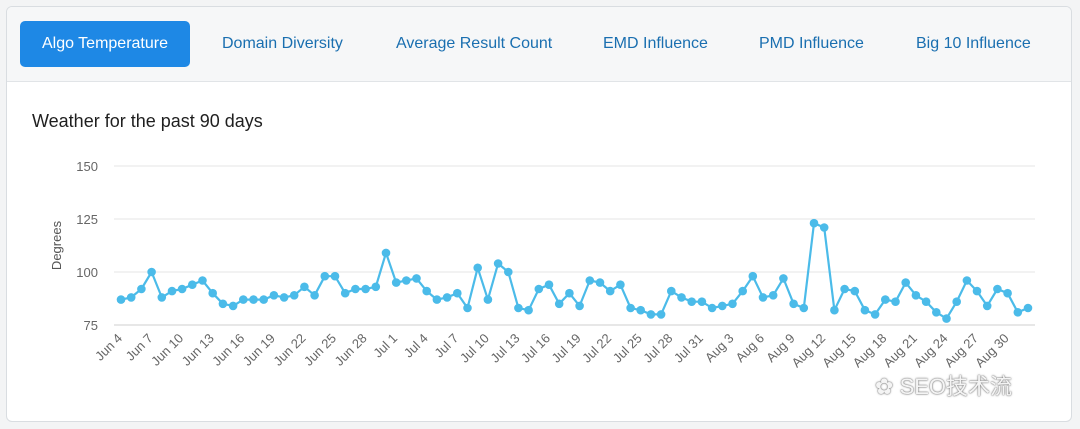 The width and height of the screenshot is (1080, 429). What do you see at coordinates (627, 348) in the screenshot?
I see `x-tick-label: Jul 25` at bounding box center [627, 348].